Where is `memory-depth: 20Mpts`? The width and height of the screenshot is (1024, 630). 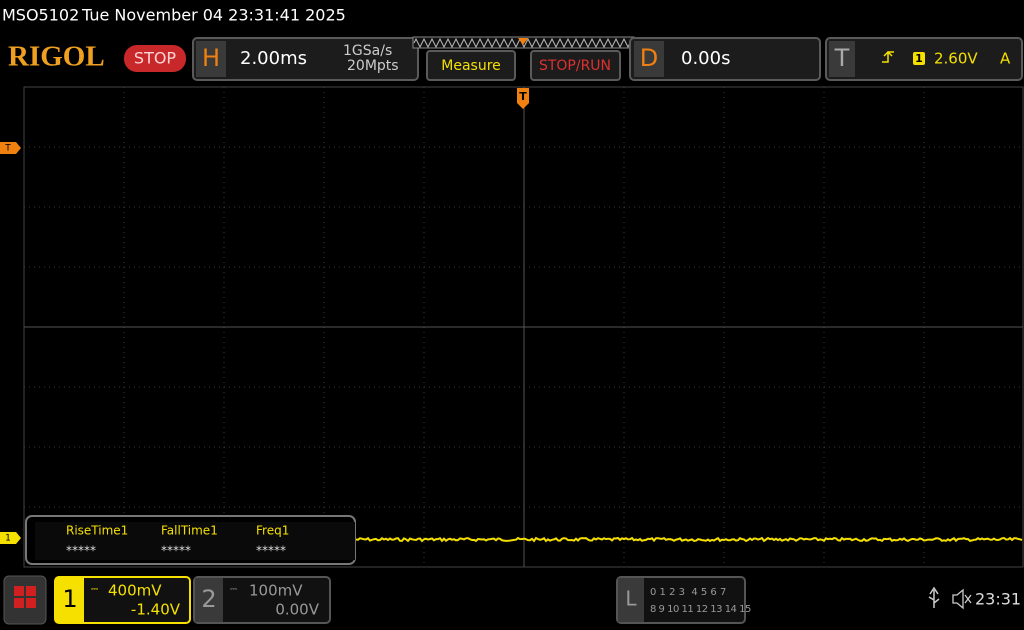
memory-depth: 20Mpts is located at coordinates (373, 66).